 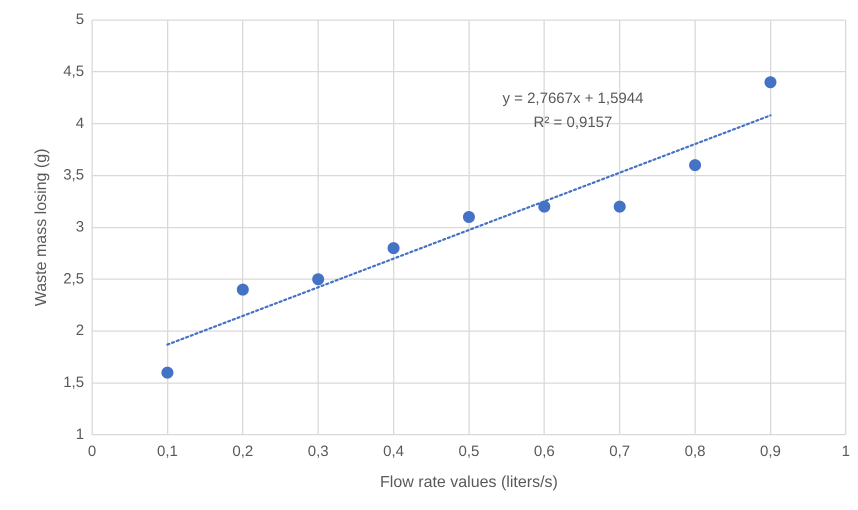 I want to click on y-tick-label: 1,5, so click(x=73, y=383).